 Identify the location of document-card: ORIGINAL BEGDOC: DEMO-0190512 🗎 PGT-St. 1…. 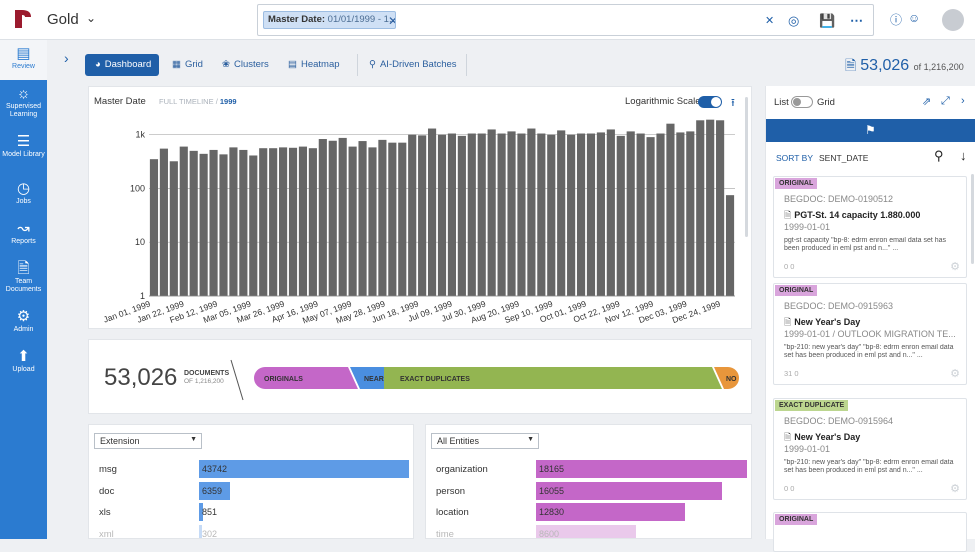
(870, 227).